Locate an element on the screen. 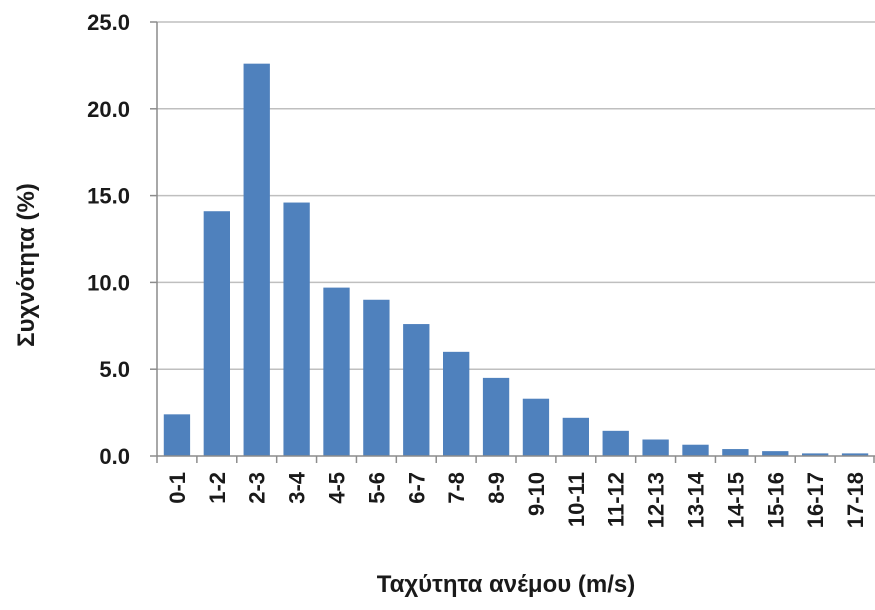 This screenshot has width=875, height=610. x-tick-label: 0-1 is located at coordinates (177, 488).